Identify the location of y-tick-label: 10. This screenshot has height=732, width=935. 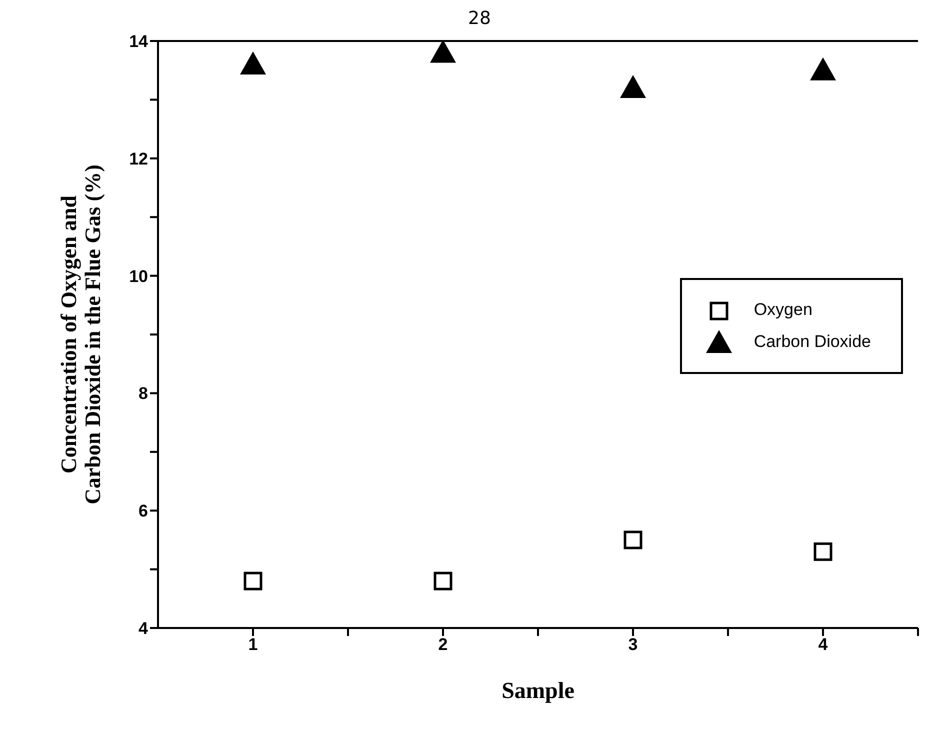
(138, 276).